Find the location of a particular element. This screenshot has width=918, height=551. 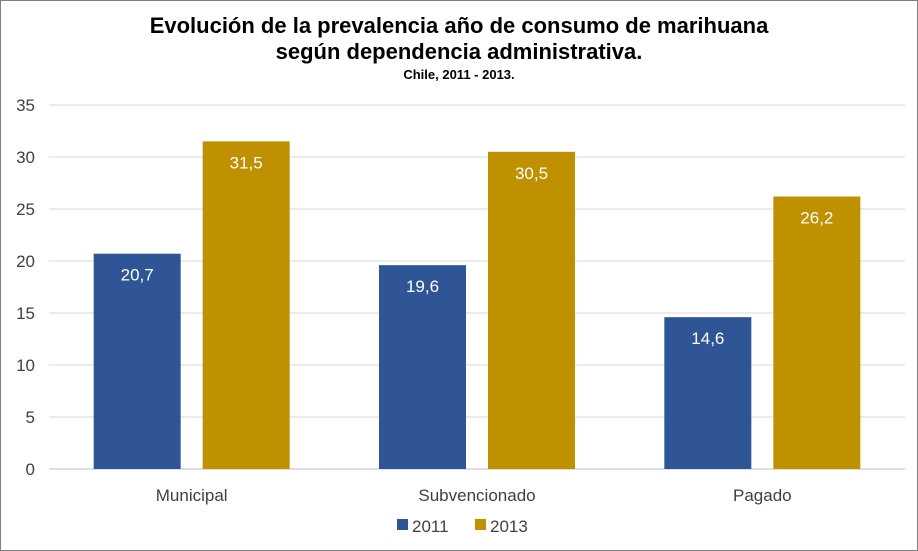

x-tick-label: Pagado is located at coordinates (762, 495).